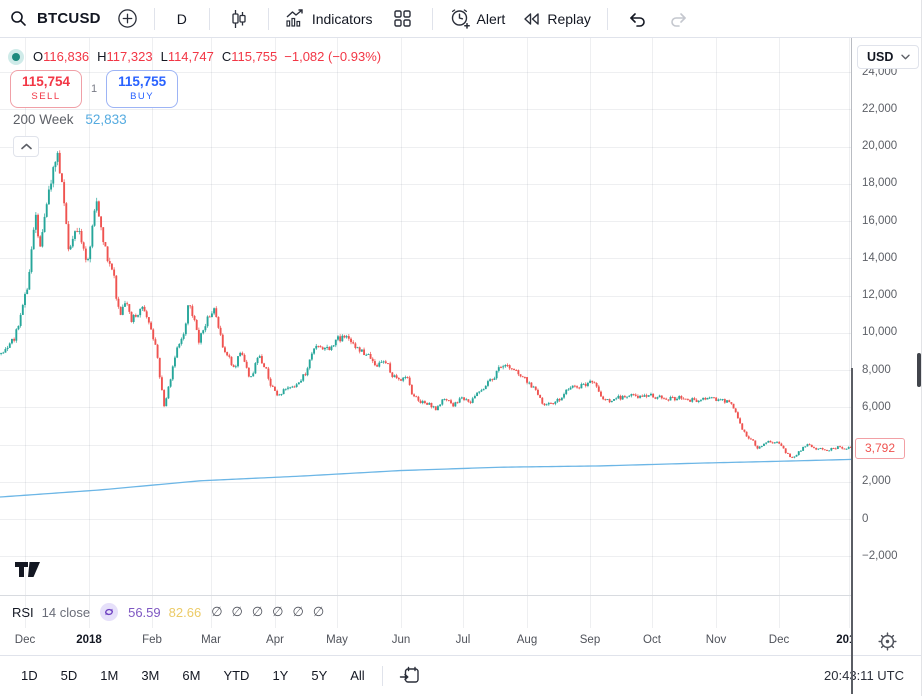 The width and height of the screenshot is (922, 696). I want to click on compare-add-button, so click(127, 18).